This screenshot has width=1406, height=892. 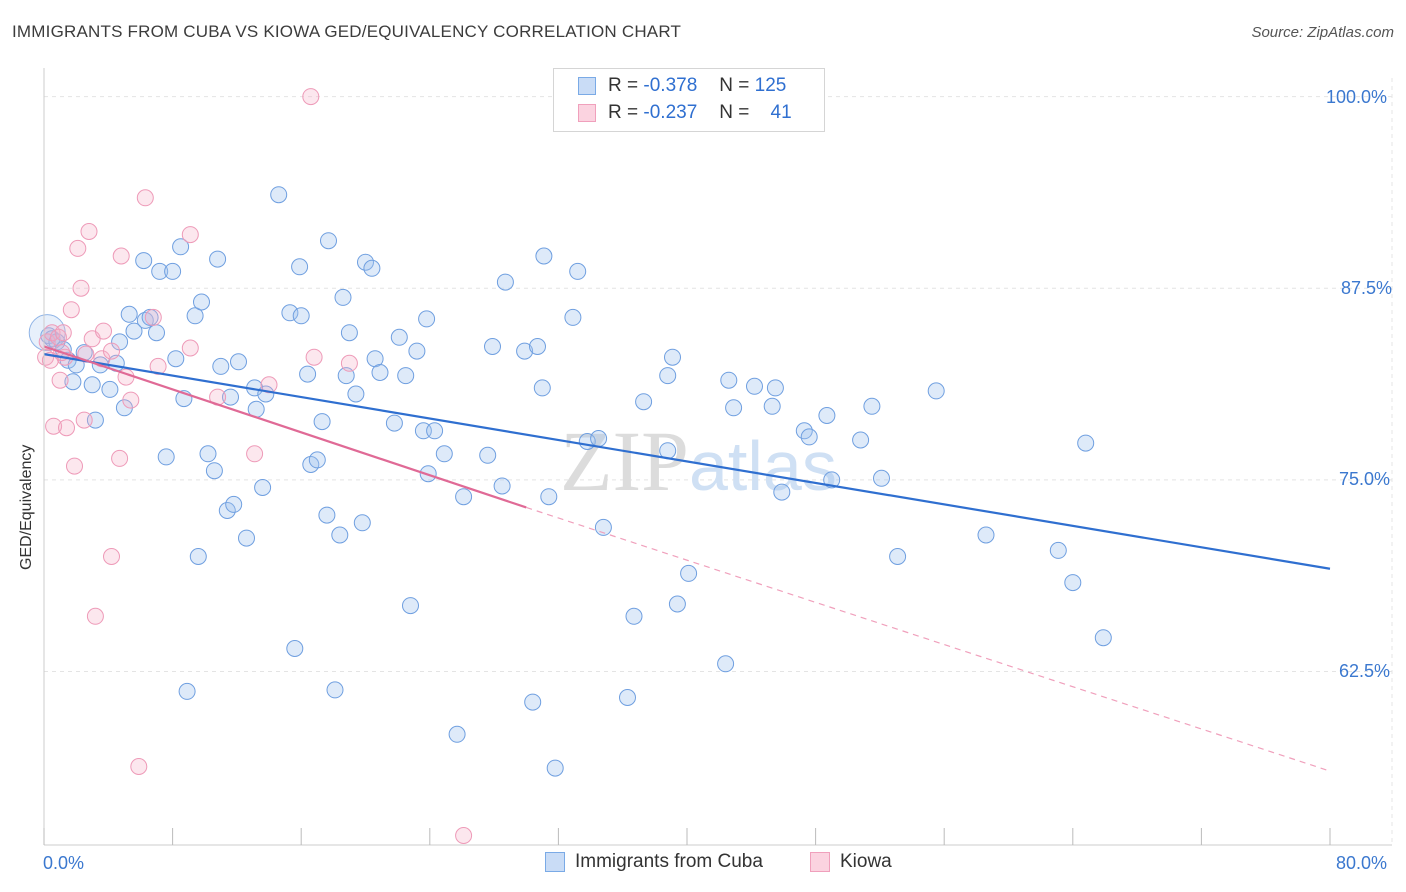 I want to click on x-tick-label: 0.0%, so click(x=64, y=863).